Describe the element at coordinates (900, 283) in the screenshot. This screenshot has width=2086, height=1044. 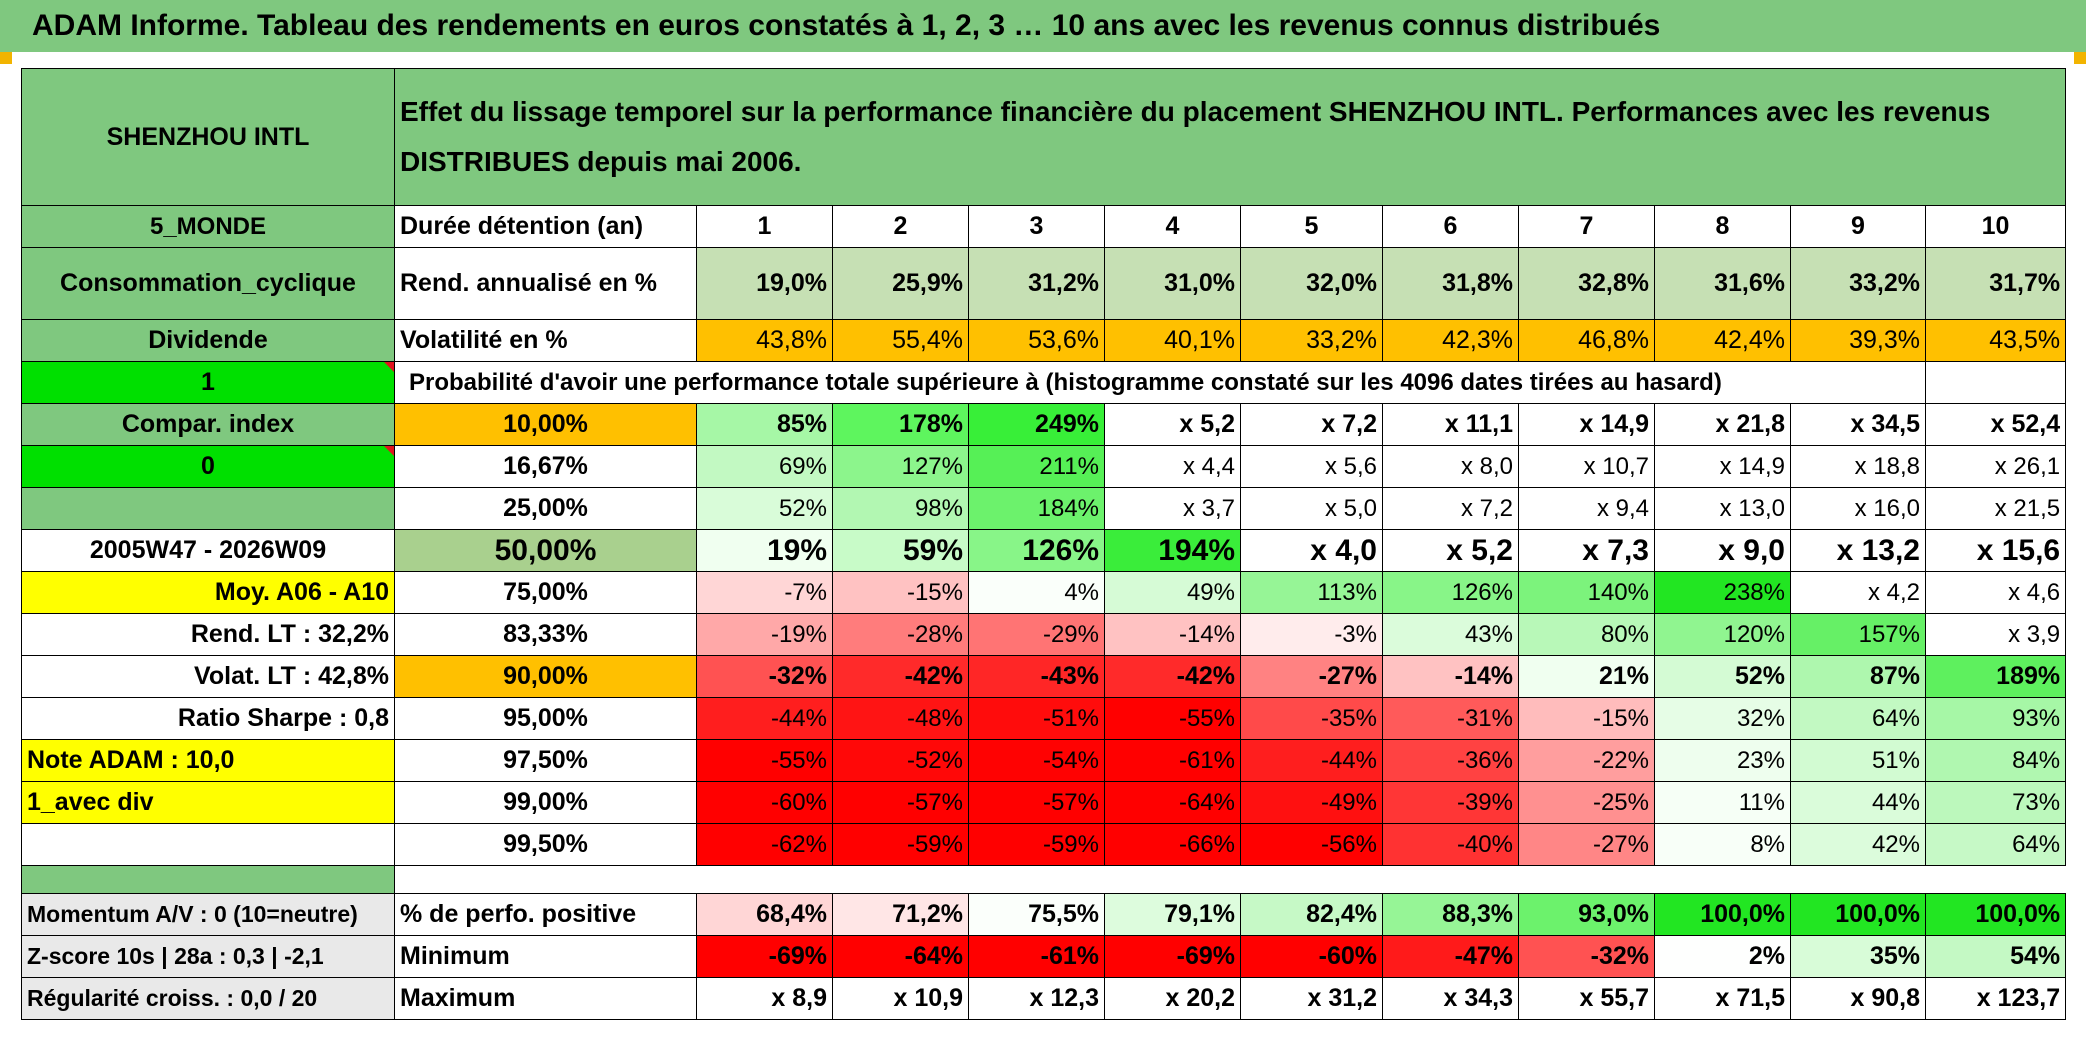
I see `annualized-value: 25,9%` at that location.